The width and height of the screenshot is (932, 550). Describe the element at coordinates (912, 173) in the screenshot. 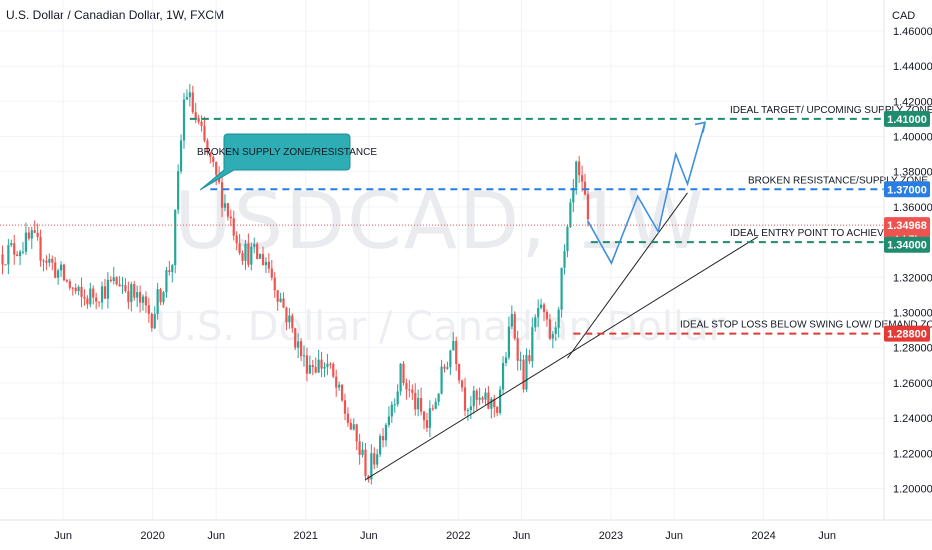

I see `price-tick-label: 1.38000` at that location.